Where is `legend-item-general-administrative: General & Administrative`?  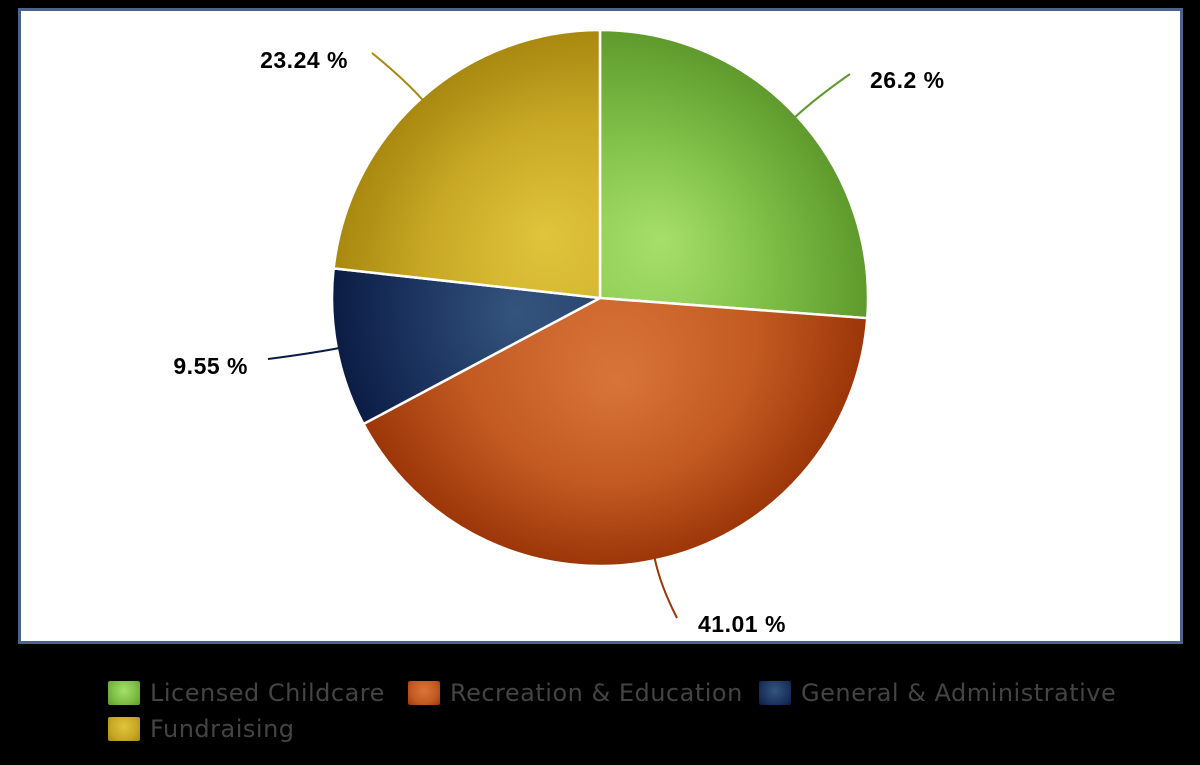 legend-item-general-administrative: General & Administrative is located at coordinates (937, 693).